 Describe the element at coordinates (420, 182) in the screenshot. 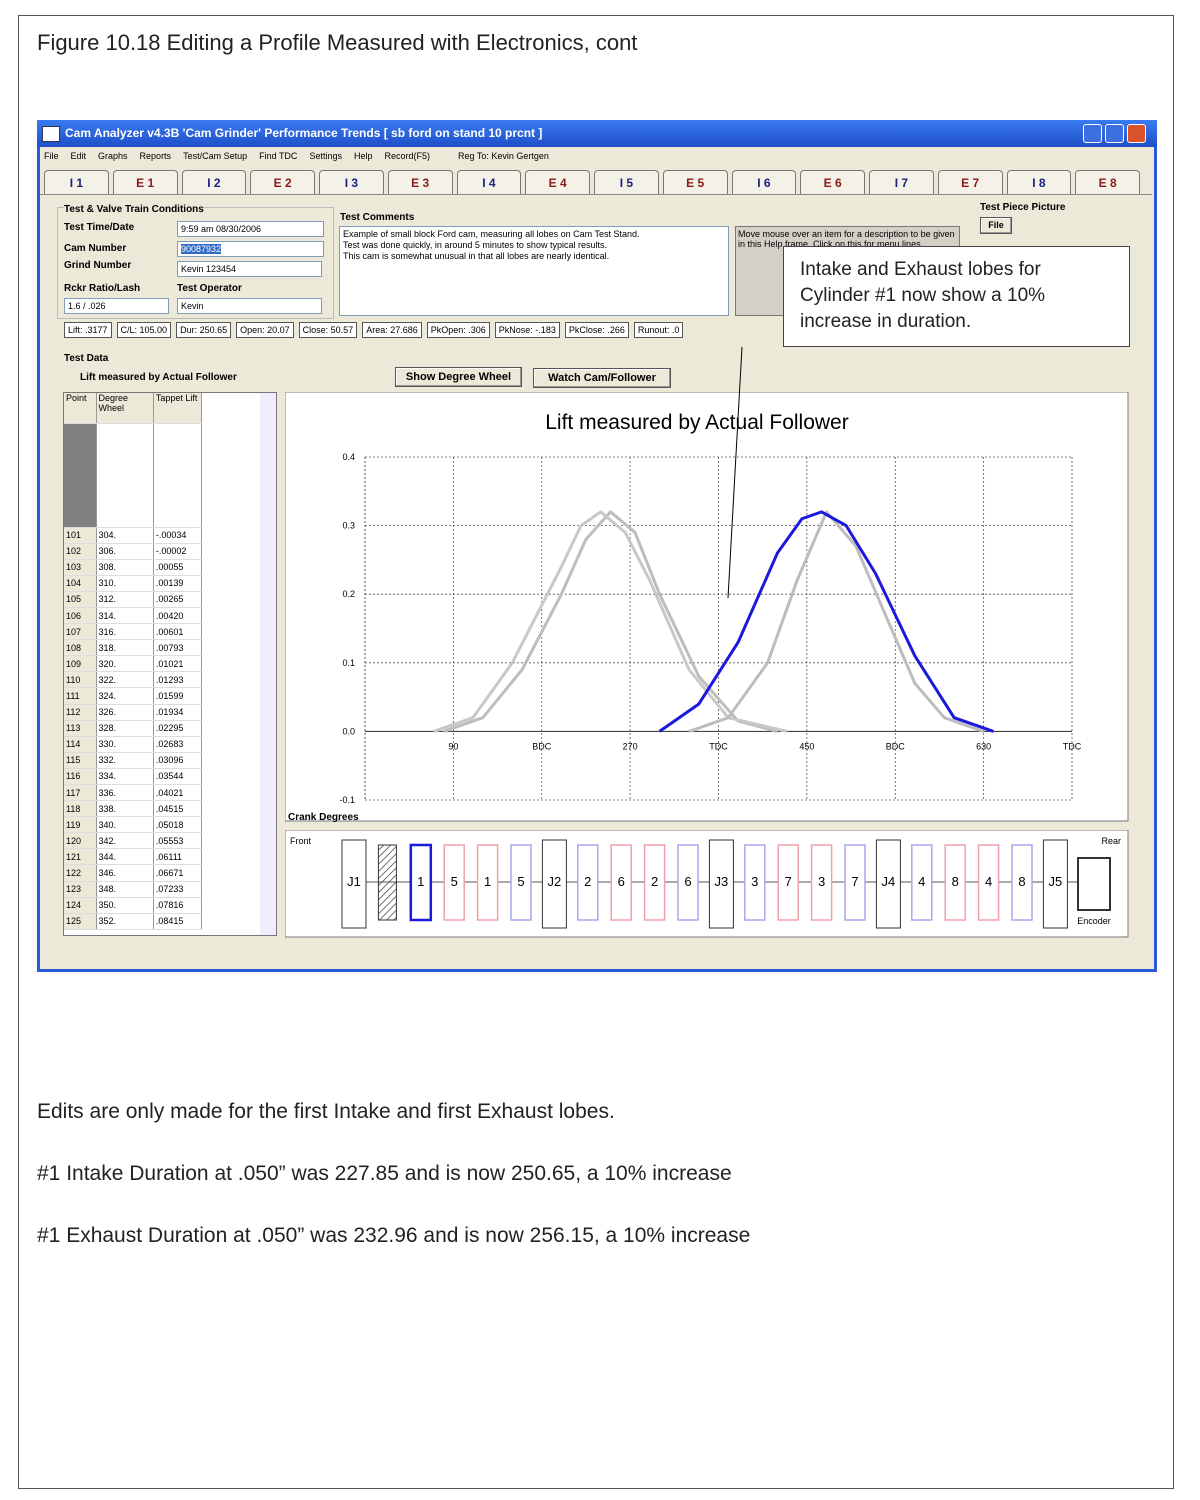

I see `tab: E 3` at that location.